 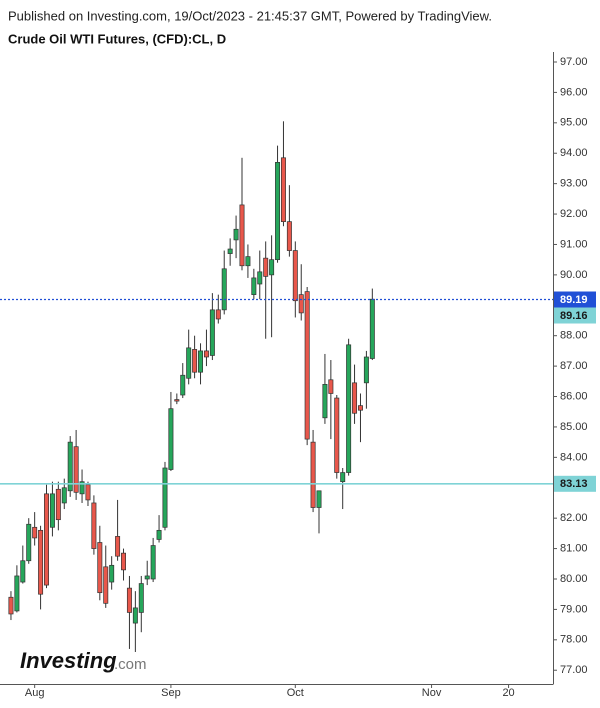 I want to click on price-label: 89.16, so click(x=574, y=316).